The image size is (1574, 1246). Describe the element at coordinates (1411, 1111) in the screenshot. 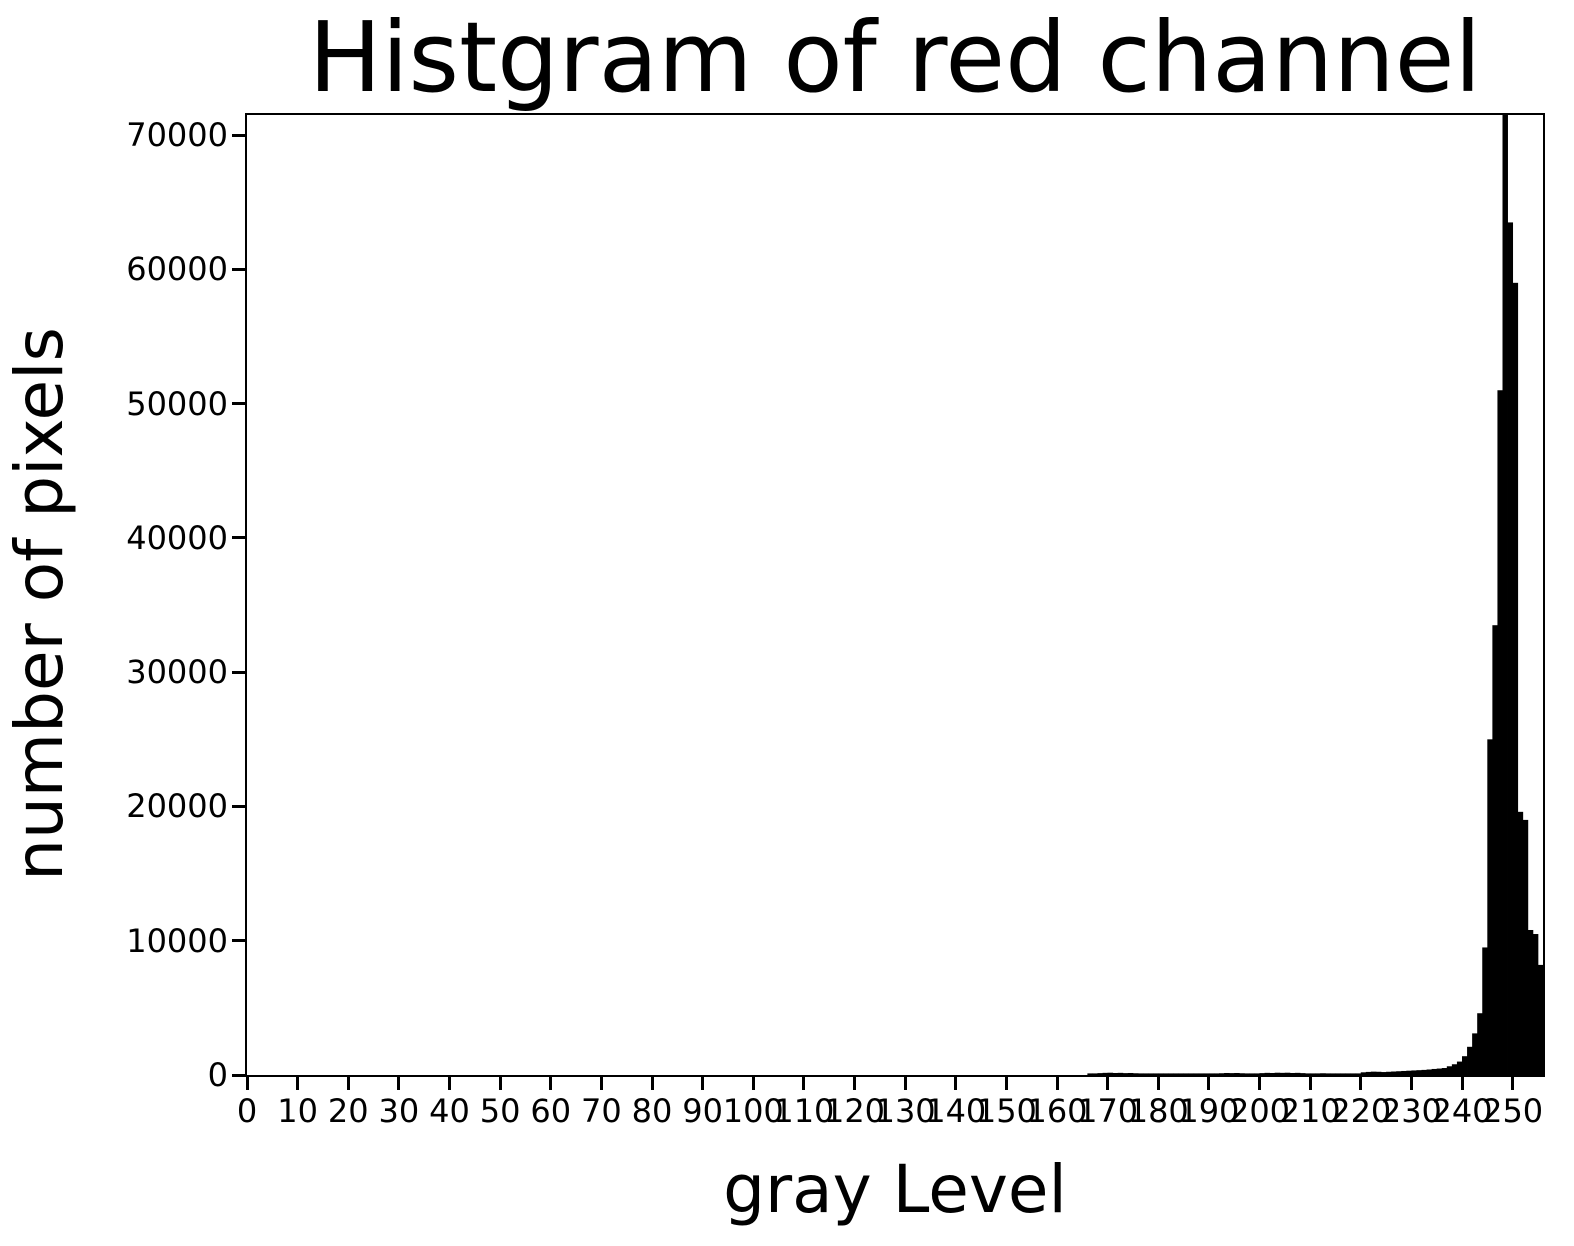

I see `x-tick-label: 230` at that location.